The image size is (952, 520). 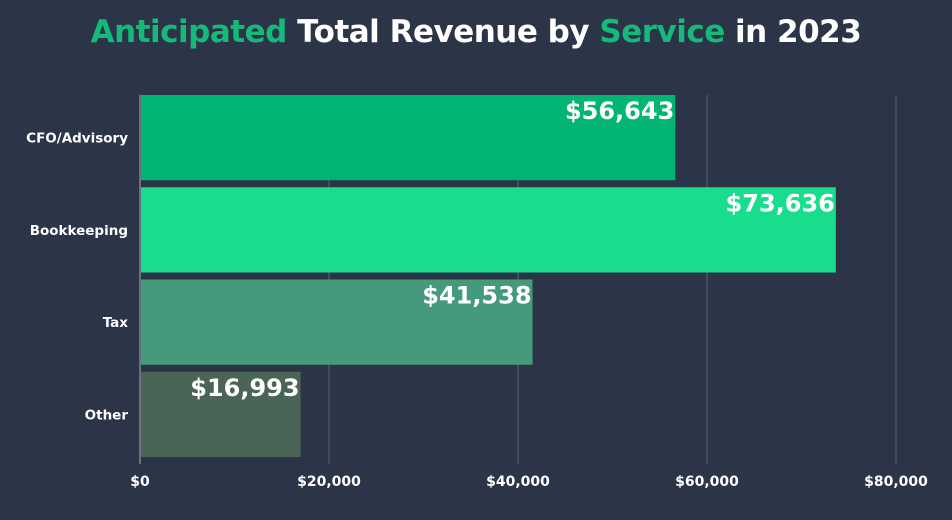 What do you see at coordinates (221, 414) in the screenshot?
I see `bar-other` at bounding box center [221, 414].